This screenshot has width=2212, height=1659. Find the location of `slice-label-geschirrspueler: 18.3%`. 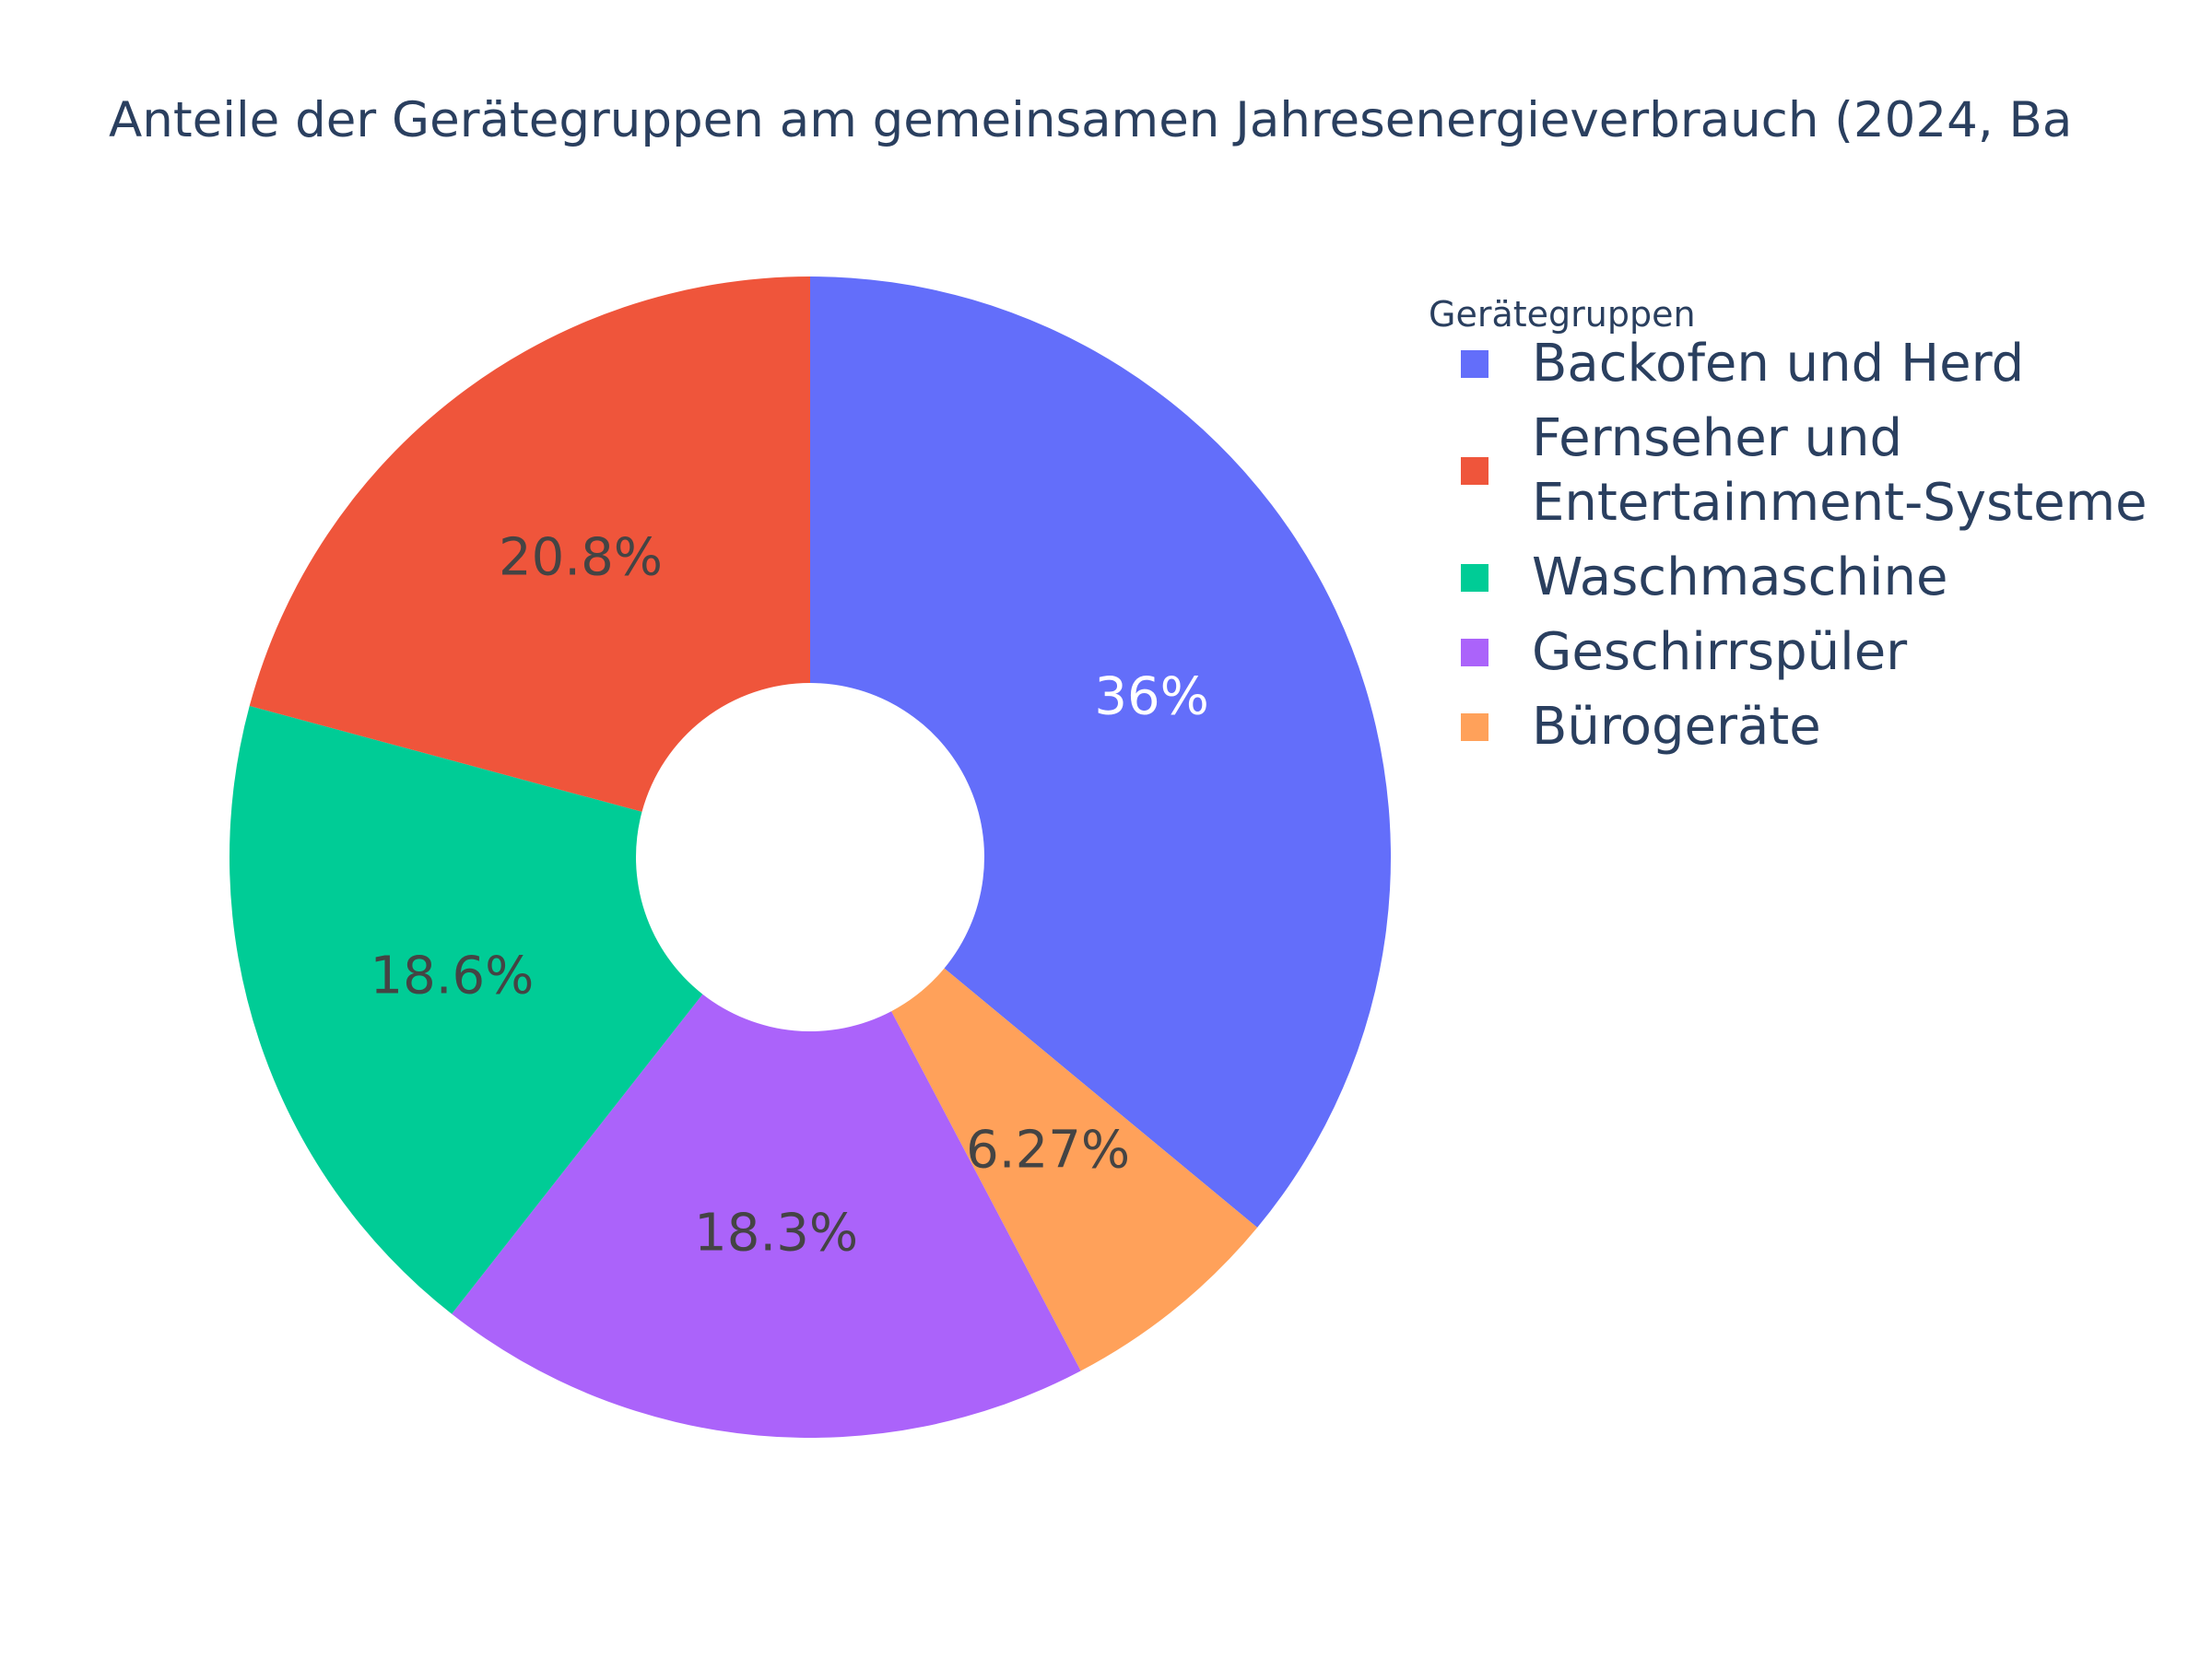

slice-label-geschirrspueler: 18.3% is located at coordinates (776, 1233).